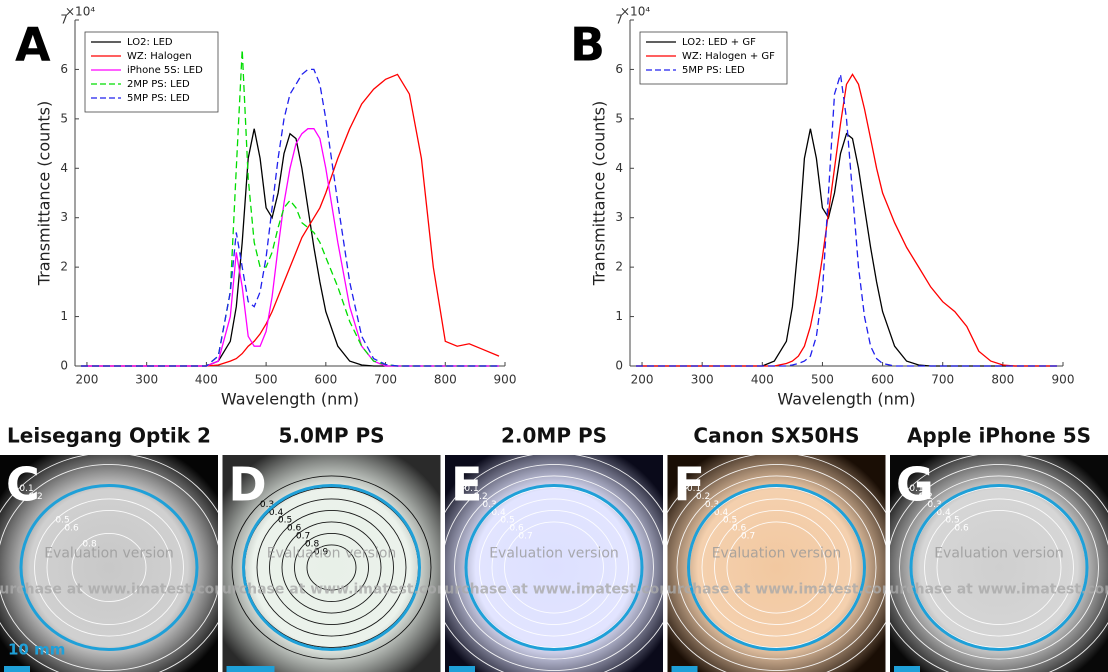 The width and height of the screenshot is (1108, 672). I want to click on y-tick-label: 4, so click(64, 168).